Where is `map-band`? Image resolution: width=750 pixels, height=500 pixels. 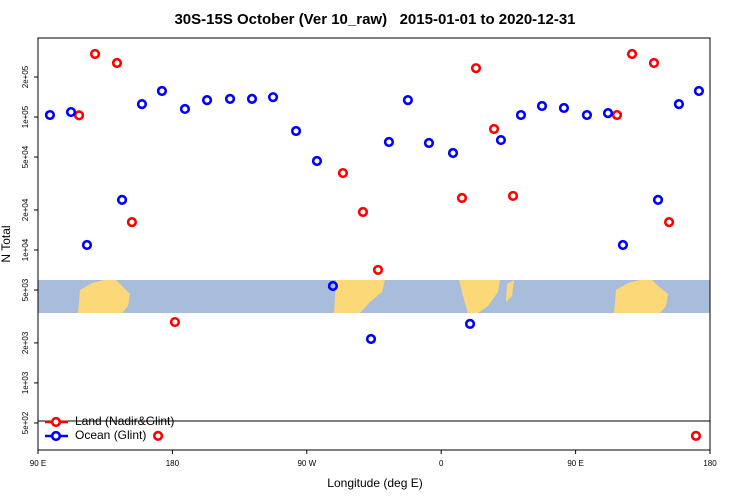 map-band is located at coordinates (374, 296).